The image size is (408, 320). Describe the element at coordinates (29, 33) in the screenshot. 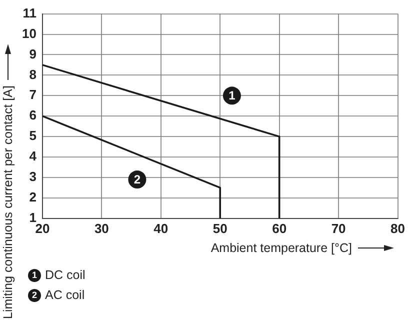

I see `y-tick-label: 10` at that location.